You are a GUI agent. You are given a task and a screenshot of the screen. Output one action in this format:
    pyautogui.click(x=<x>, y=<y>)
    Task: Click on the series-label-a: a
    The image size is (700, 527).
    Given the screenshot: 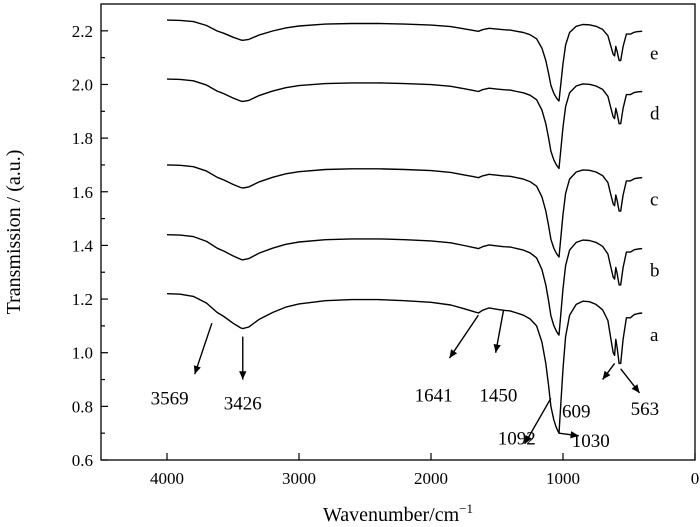 What is the action you would take?
    pyautogui.click(x=654, y=335)
    